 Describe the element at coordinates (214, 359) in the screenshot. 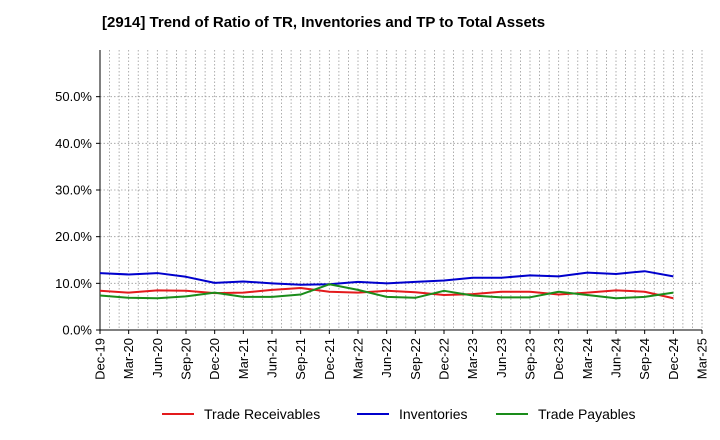

I see `x-tick-label: Dec-20` at that location.